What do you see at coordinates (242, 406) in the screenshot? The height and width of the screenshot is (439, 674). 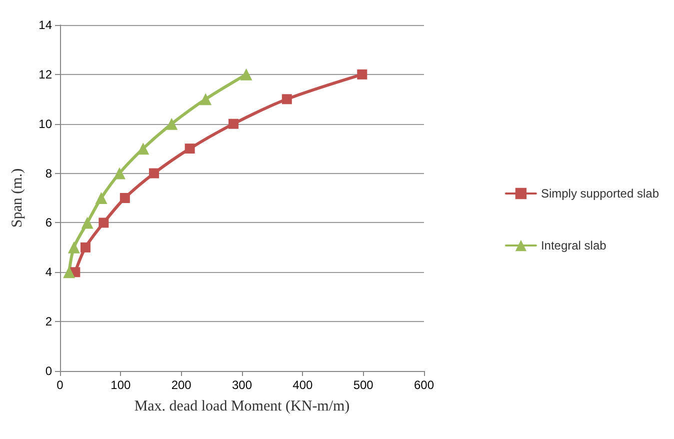 I see `x-axis-title: Max. dead load Moment (KN-m/m)` at bounding box center [242, 406].